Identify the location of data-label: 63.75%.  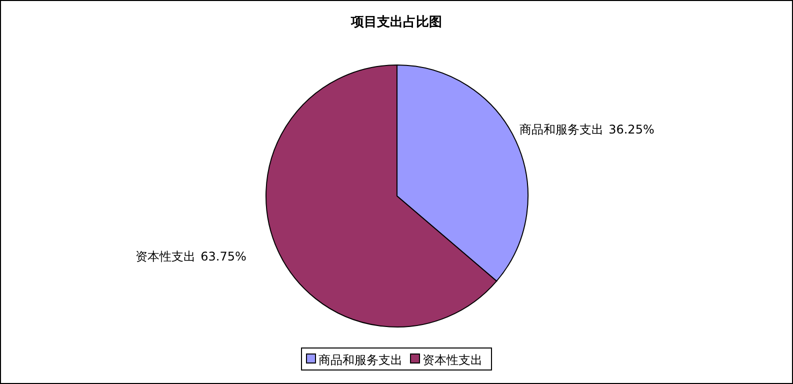
(223, 257).